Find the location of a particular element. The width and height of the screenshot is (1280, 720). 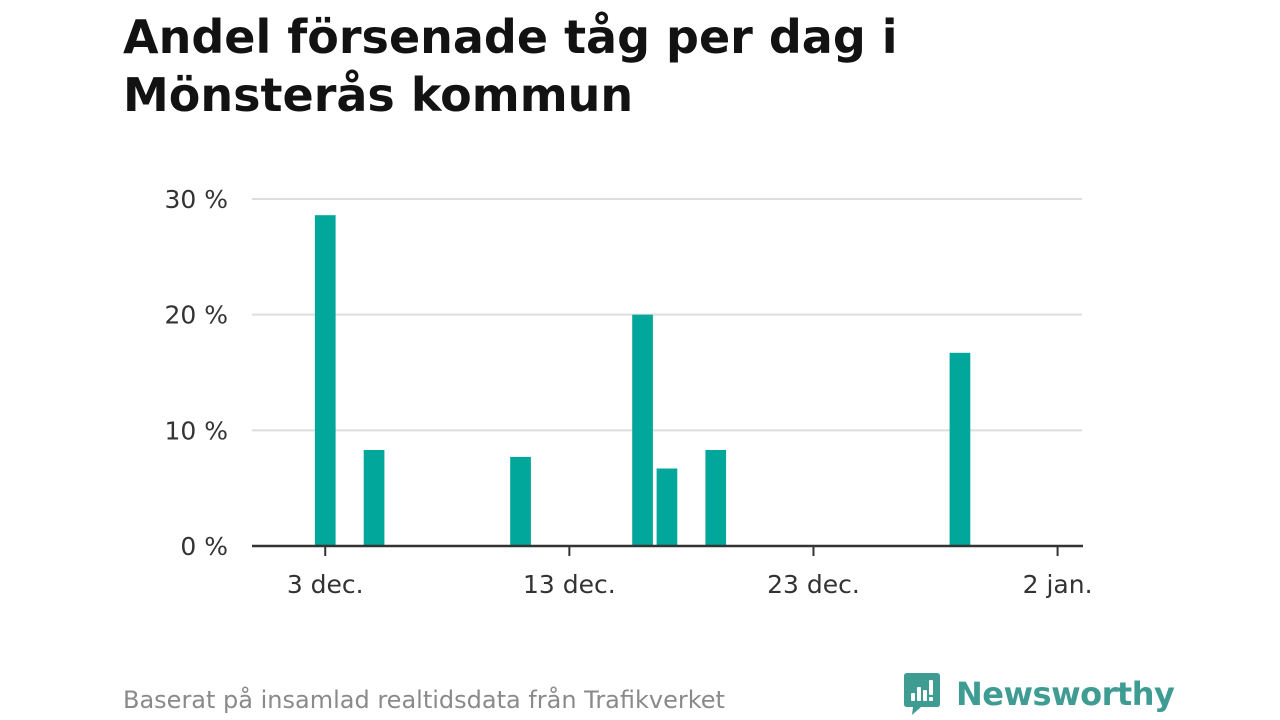

x-tick-label: 23 dec. is located at coordinates (813, 584).